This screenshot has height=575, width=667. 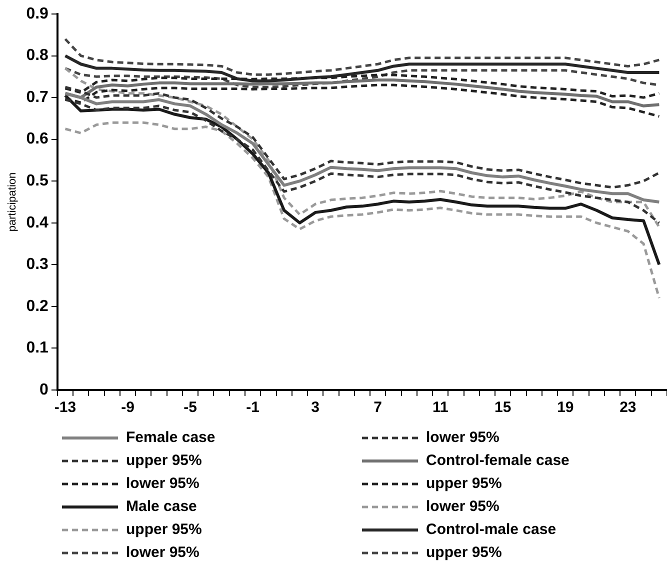 What do you see at coordinates (127, 407) in the screenshot?
I see `x-tick-label: -9` at bounding box center [127, 407].